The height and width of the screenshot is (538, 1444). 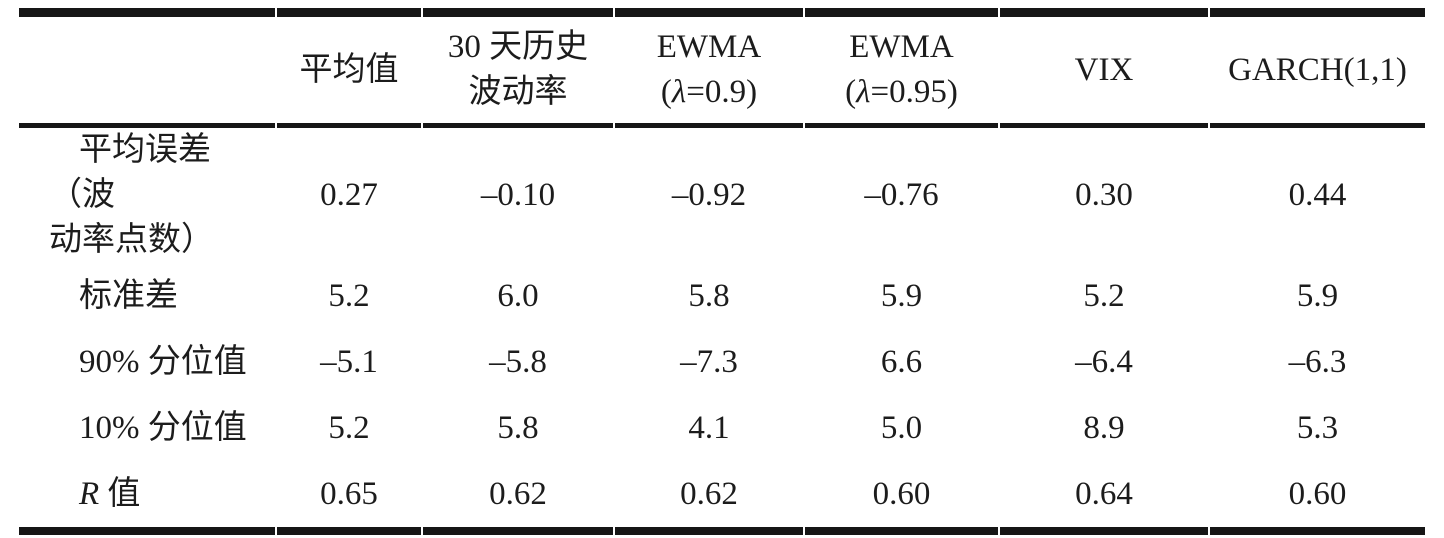 I want to click on header-empty-corner-cell, so click(x=147, y=68).